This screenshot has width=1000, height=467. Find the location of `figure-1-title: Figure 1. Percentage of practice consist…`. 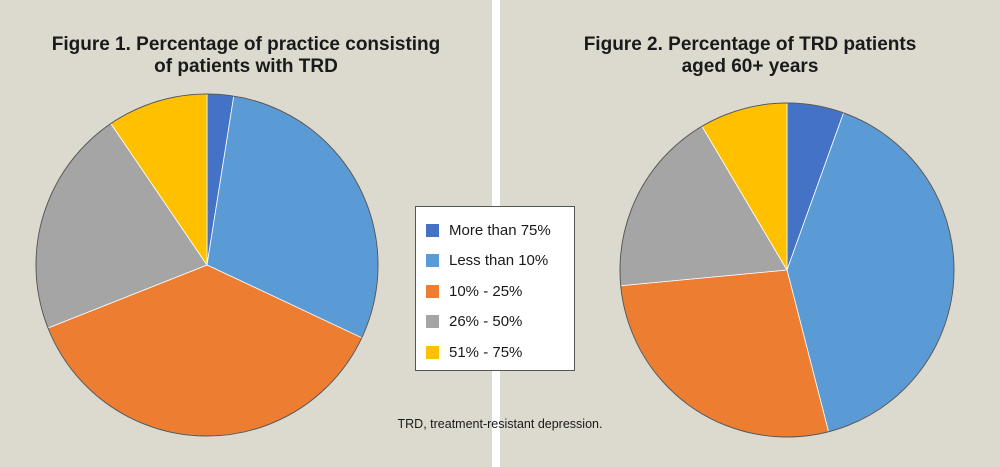

figure-1-title: Figure 1. Percentage of practice consist… is located at coordinates (246, 56).